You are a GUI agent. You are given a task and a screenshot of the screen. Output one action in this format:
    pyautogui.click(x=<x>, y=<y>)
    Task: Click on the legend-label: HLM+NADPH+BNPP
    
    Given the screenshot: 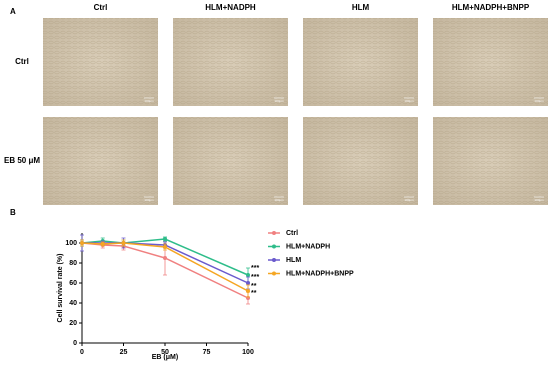 What is the action you would take?
    pyautogui.click(x=320, y=273)
    